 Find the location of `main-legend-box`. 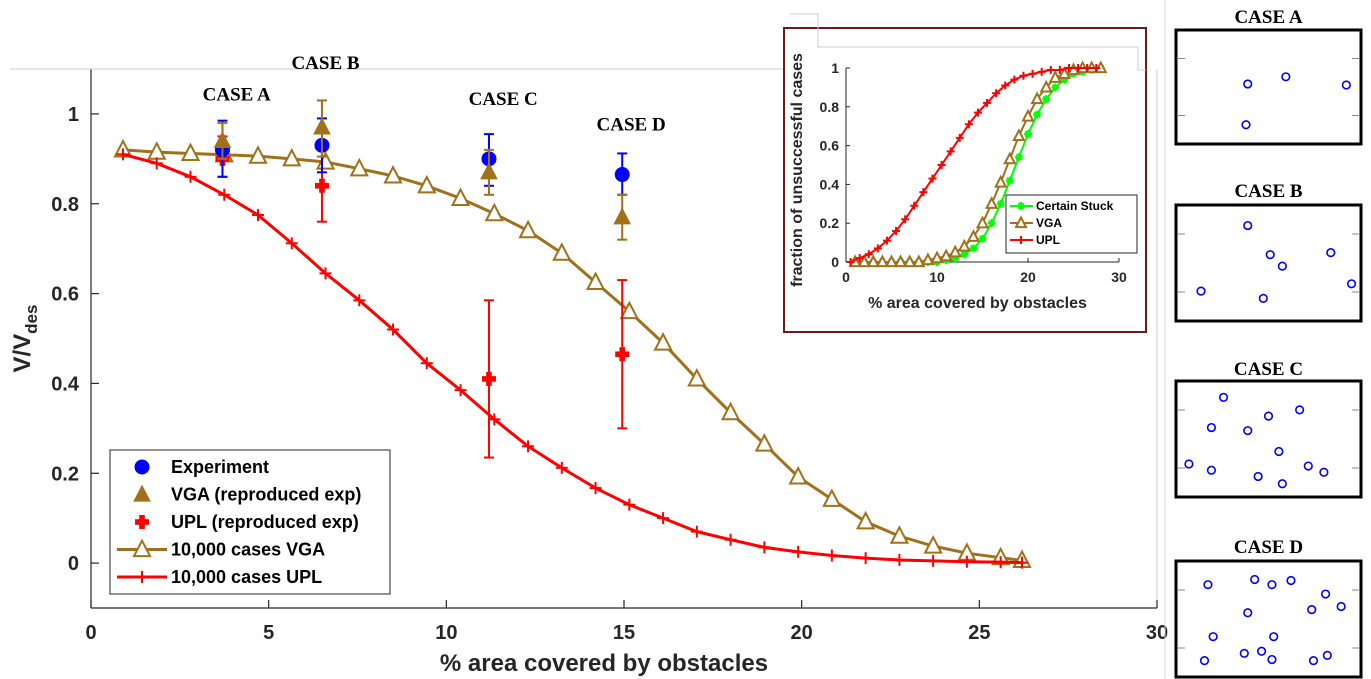

main-legend-box is located at coordinates (250, 522).